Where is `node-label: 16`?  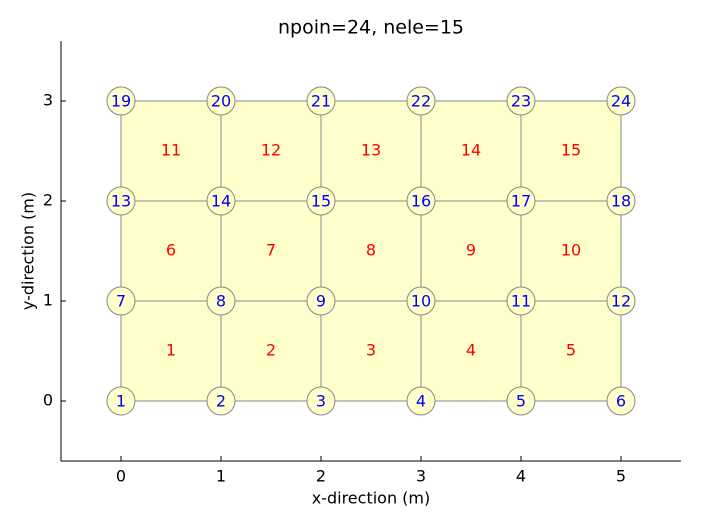 node-label: 16 is located at coordinates (421, 201).